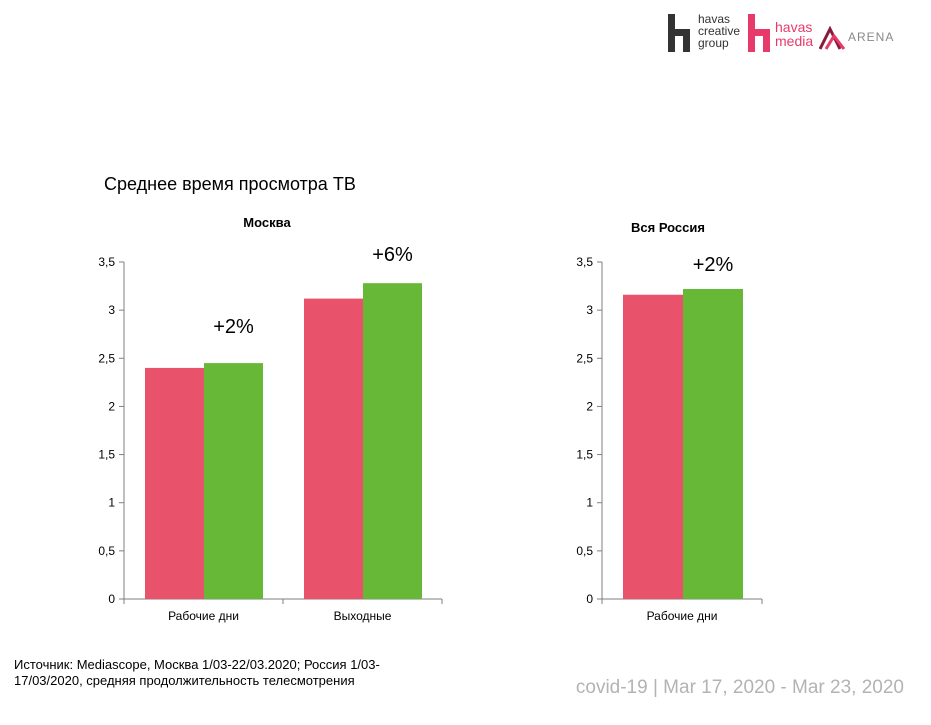 Image resolution: width=931 pixels, height=725 pixels. Describe the element at coordinates (759, 33) in the screenshot. I see `havas-media-logo-icon` at that location.